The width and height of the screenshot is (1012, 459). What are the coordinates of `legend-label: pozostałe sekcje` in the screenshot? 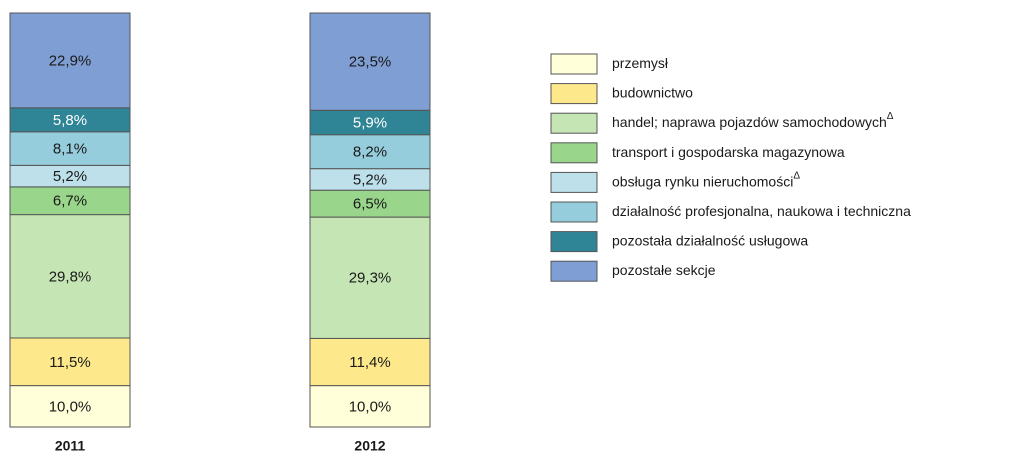 It's located at (664, 270).